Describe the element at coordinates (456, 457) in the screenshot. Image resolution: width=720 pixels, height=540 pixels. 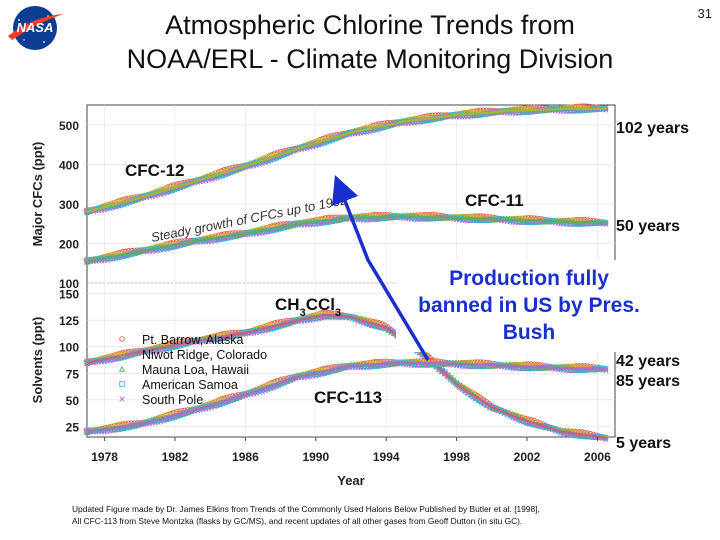
I see `x-tick-label: 1998` at that location.